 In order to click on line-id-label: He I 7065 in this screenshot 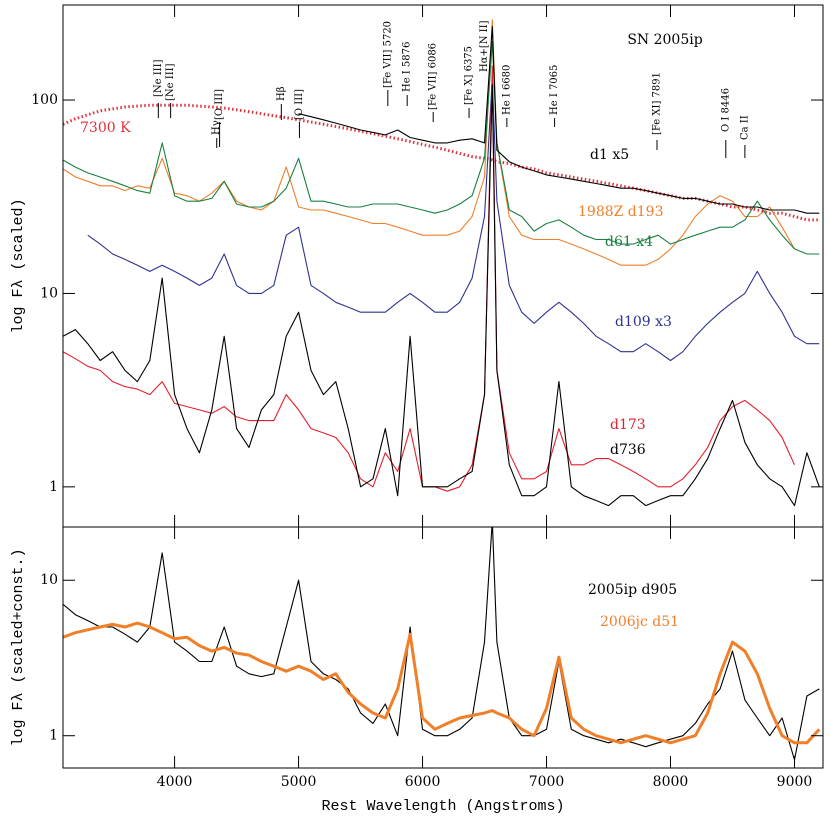, I will do `click(554, 90)`.